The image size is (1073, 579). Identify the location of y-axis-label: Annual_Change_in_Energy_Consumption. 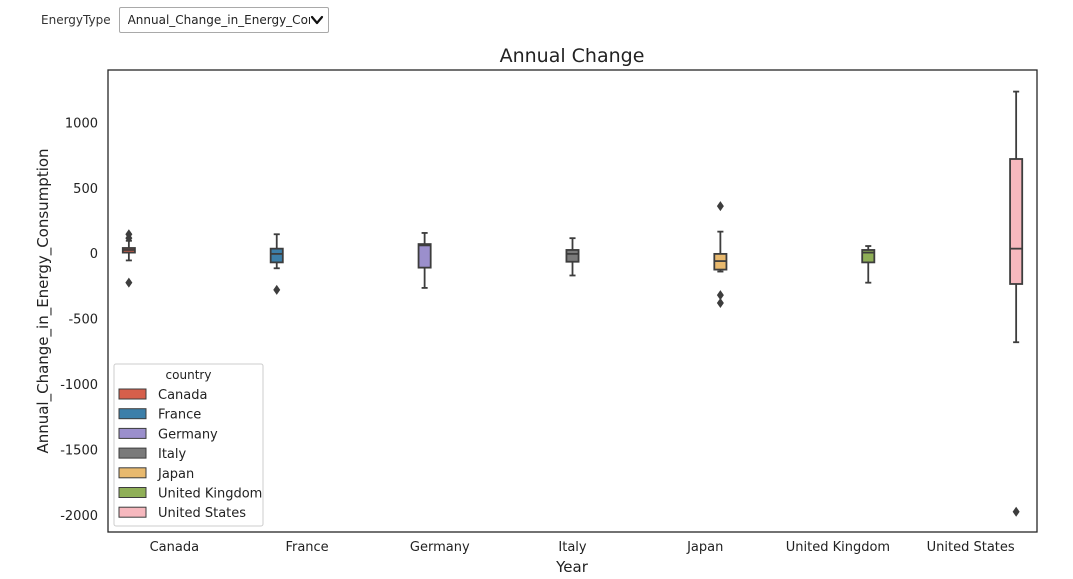
(43, 300).